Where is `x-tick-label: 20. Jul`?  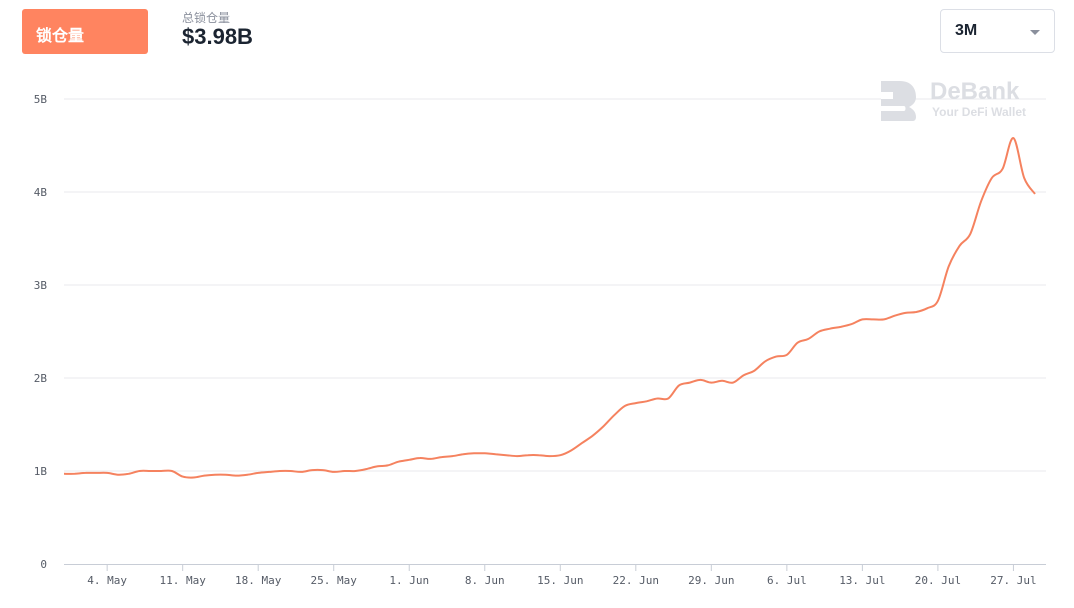
x-tick-label: 20. Jul is located at coordinates (938, 580).